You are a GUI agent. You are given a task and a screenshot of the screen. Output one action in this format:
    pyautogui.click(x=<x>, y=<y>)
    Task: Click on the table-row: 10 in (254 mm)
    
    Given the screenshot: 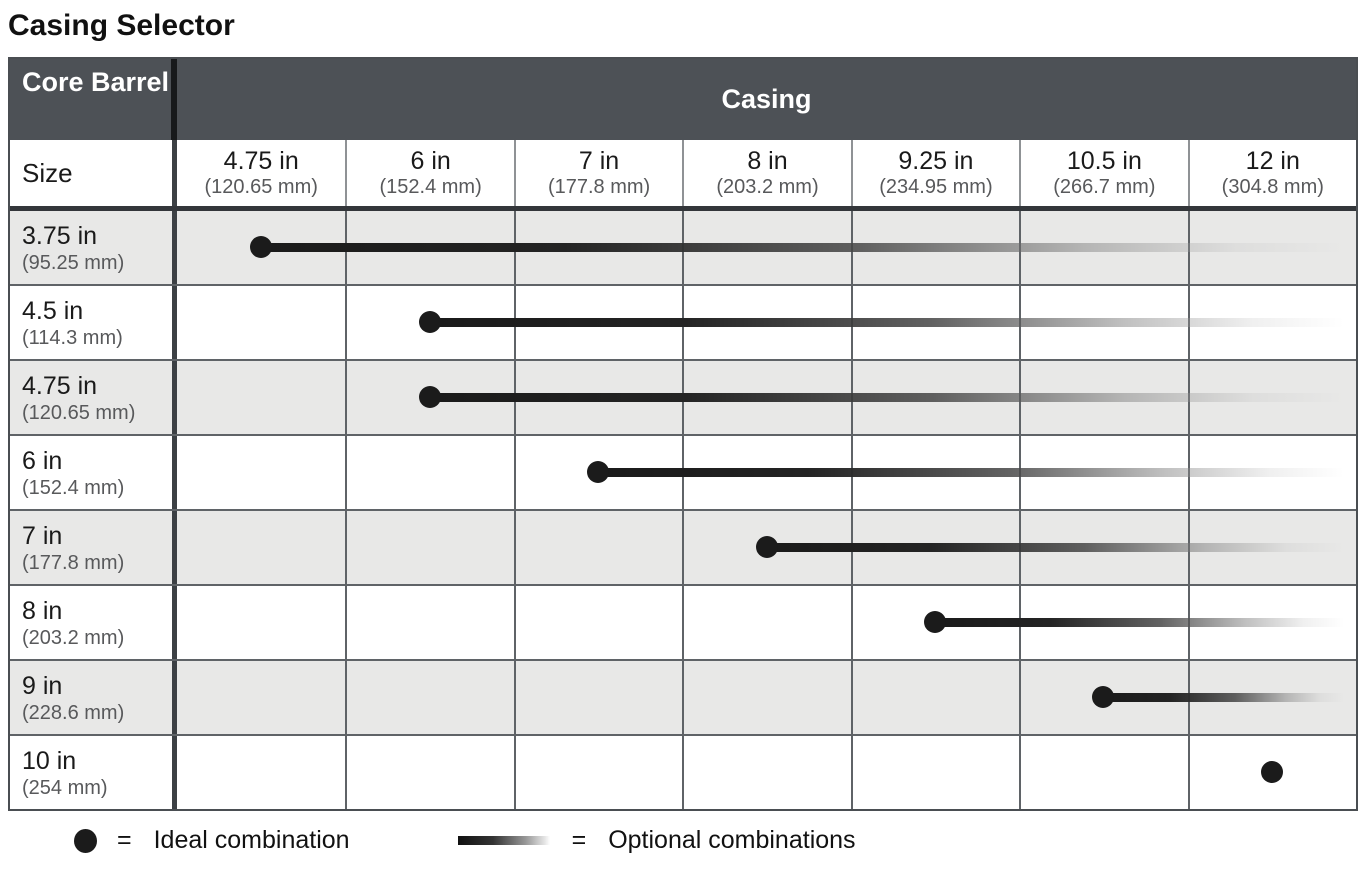 What is the action you would take?
    pyautogui.click(x=683, y=771)
    